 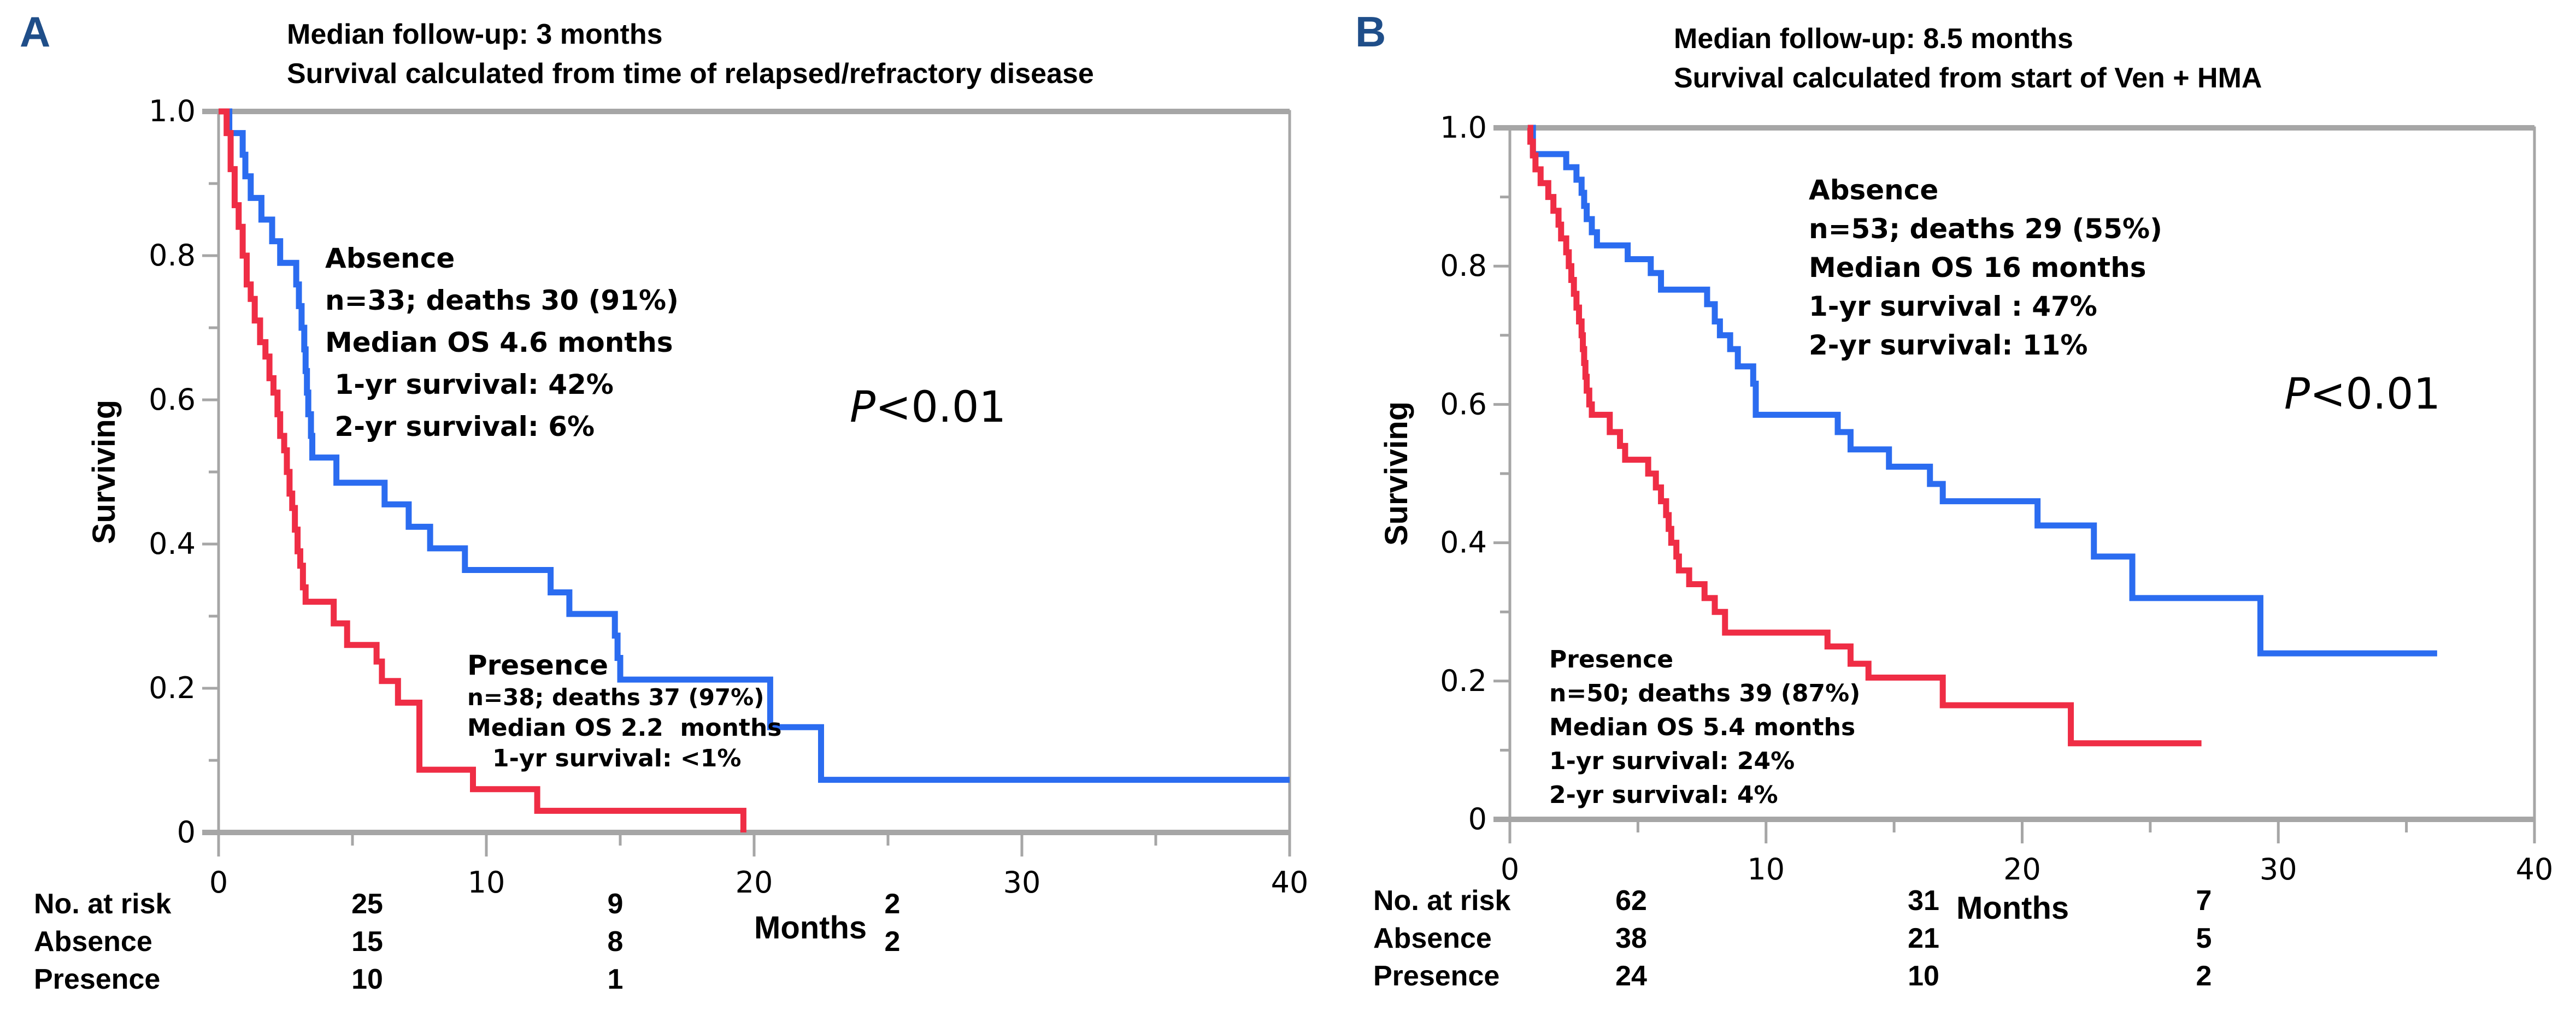 What do you see at coordinates (616, 904) in the screenshot?
I see `risk-value: 9` at bounding box center [616, 904].